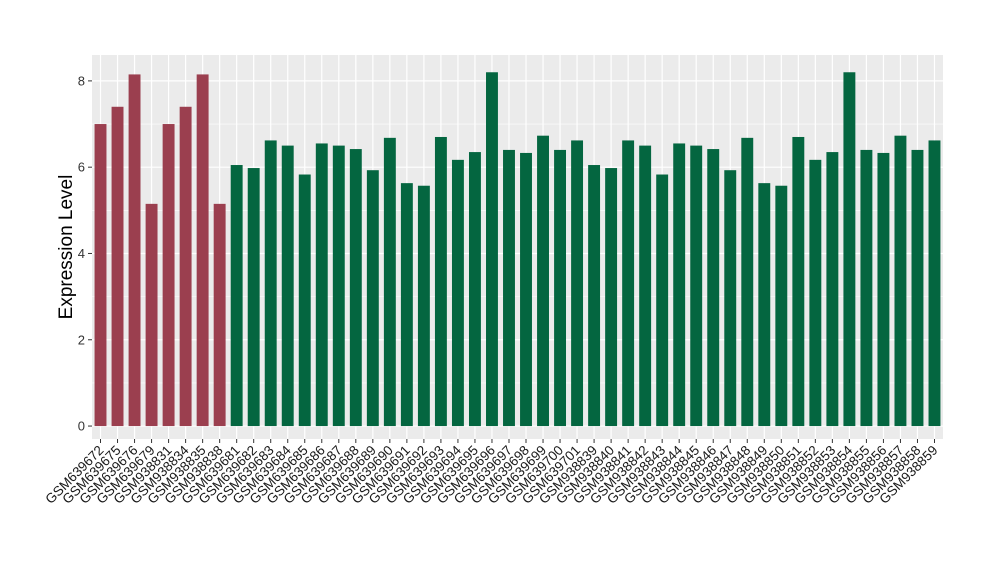 The image size is (1000, 585). Describe the element at coordinates (81, 167) in the screenshot. I see `y-tick-label: 6` at that location.